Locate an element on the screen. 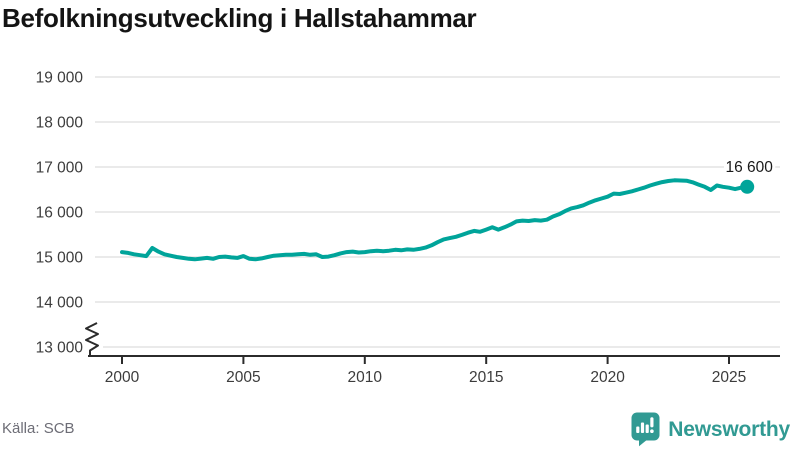 This screenshot has height=450, width=800. y-axis-tick-label: 18 000 is located at coordinates (60, 123).